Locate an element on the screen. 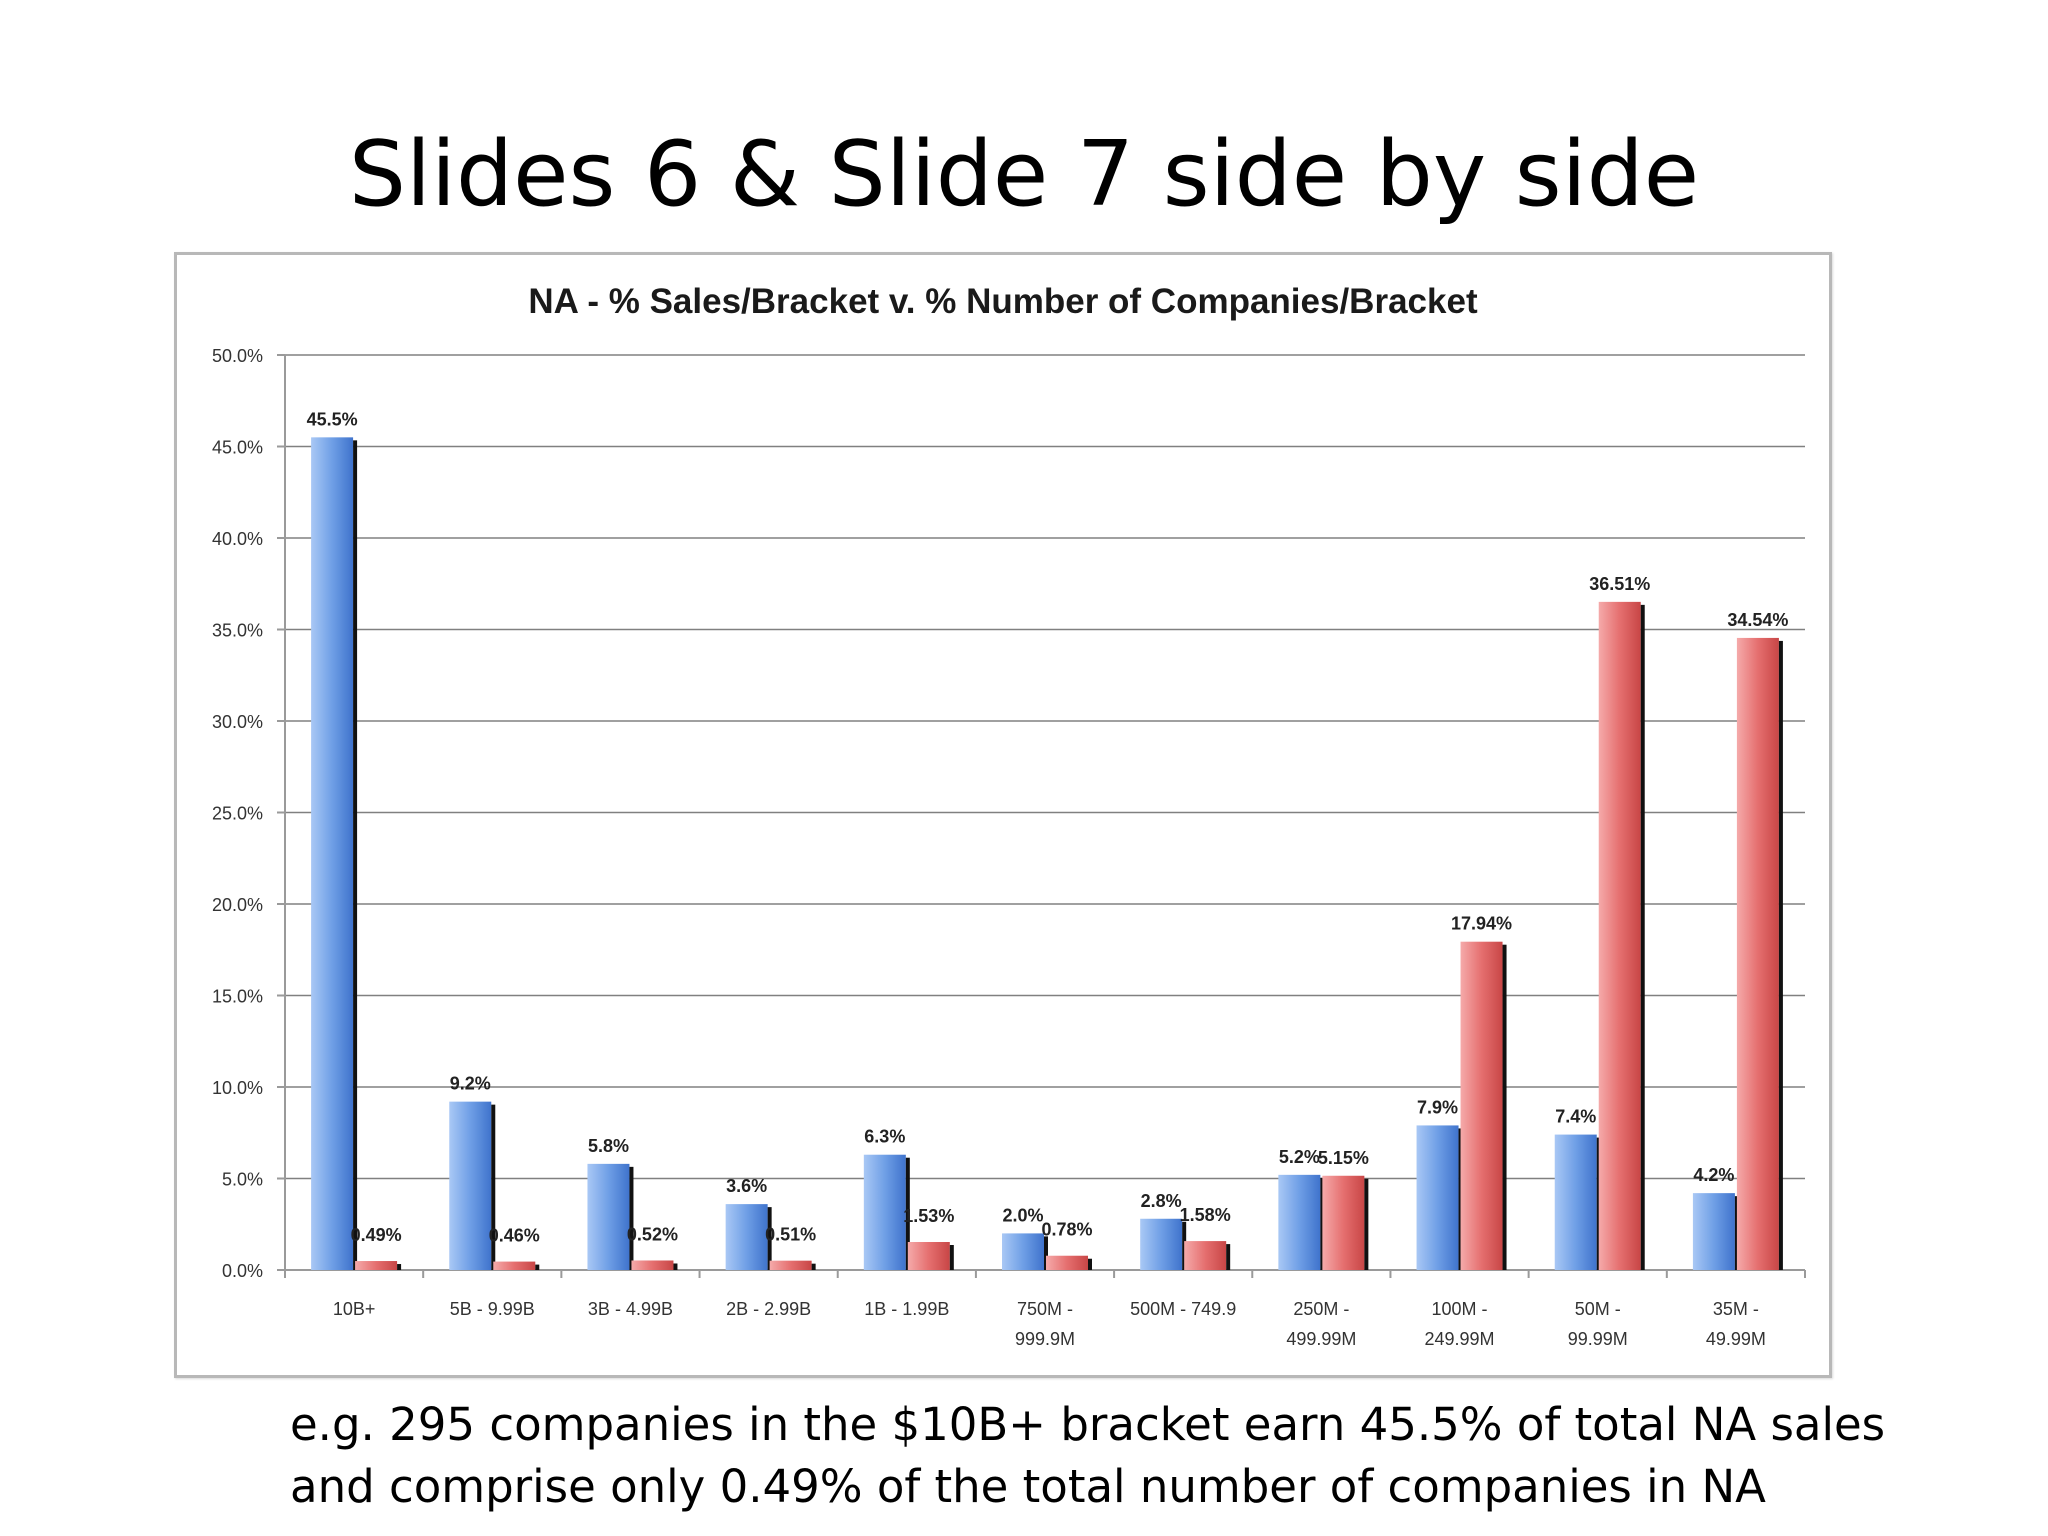 The width and height of the screenshot is (2048, 1536). data-label: 3.6% is located at coordinates (746, 1186).